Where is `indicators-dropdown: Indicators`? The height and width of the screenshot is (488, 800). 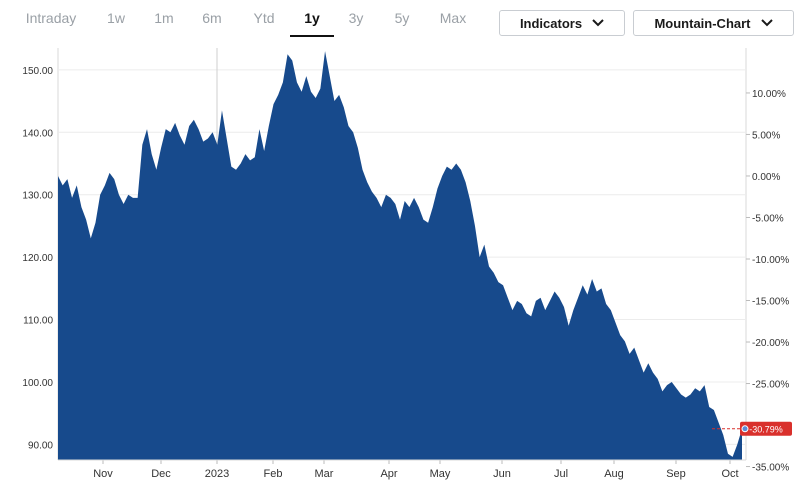
indicators-dropdown: Indicators is located at coordinates (562, 23).